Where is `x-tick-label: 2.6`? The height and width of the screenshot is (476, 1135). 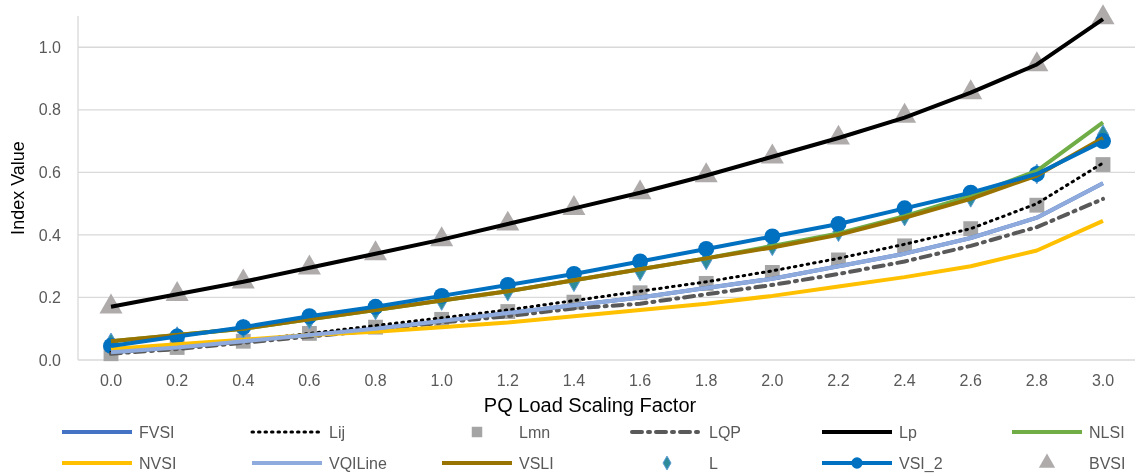
x-tick-label: 2.6 is located at coordinates (970, 380).